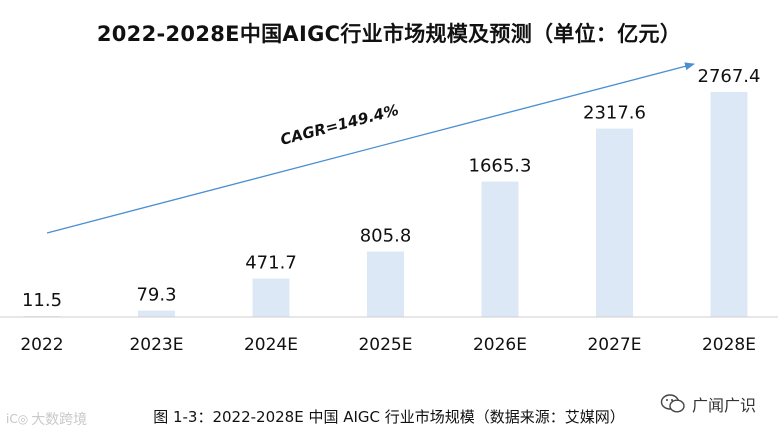 The width and height of the screenshot is (778, 437). What do you see at coordinates (385, 345) in the screenshot?
I see `x-tick-label-2025E: 2025E` at bounding box center [385, 345].